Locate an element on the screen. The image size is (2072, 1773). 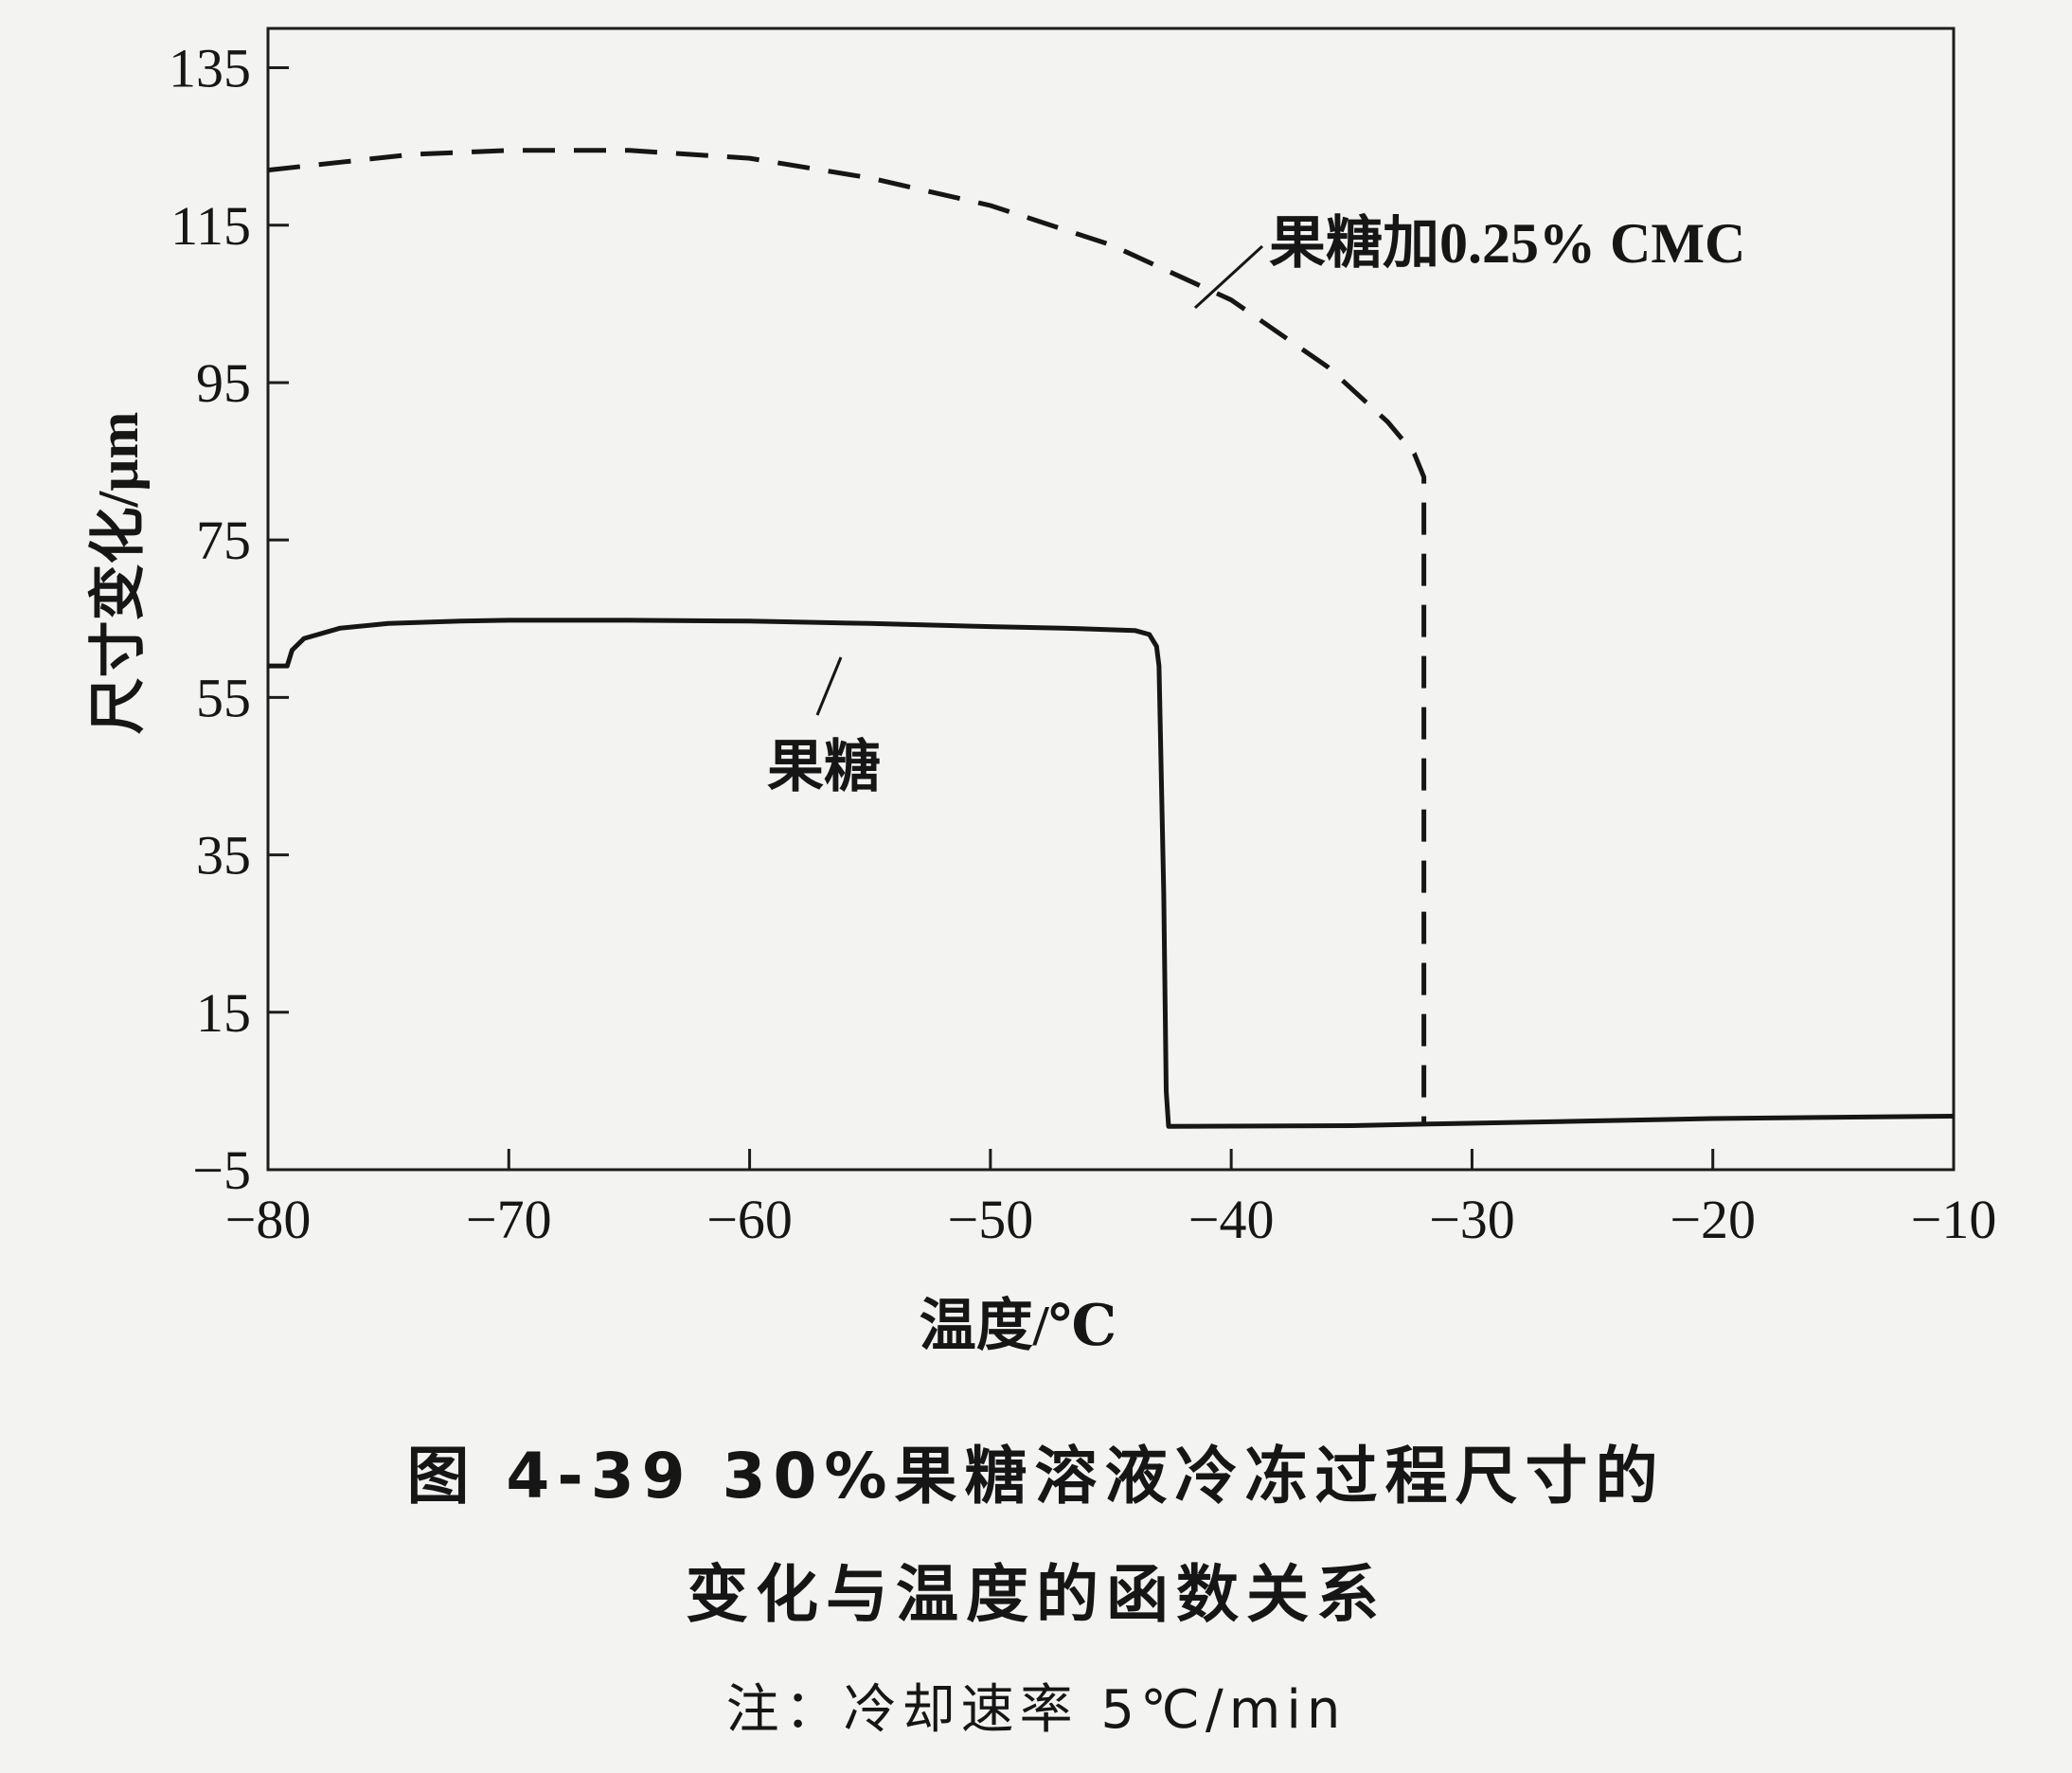
series-label-fructose-cmc: 果糖加0.25% CMC is located at coordinates (1507, 243).